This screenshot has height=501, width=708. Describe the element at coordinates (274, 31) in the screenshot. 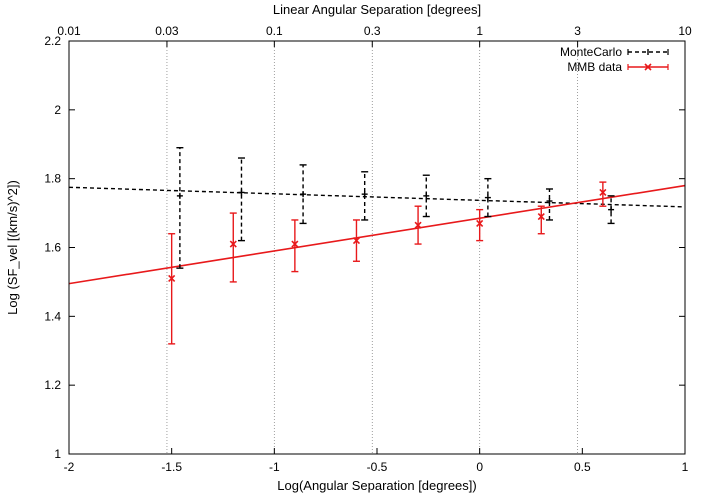

I see `x2-tick-label: 0.1` at that location.